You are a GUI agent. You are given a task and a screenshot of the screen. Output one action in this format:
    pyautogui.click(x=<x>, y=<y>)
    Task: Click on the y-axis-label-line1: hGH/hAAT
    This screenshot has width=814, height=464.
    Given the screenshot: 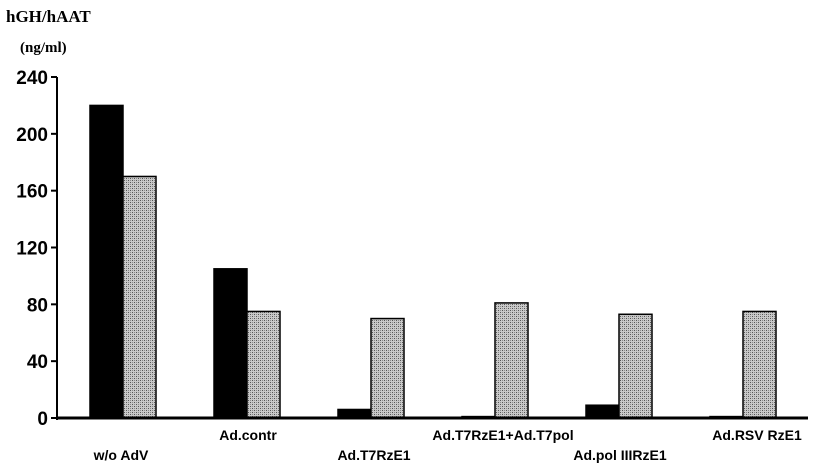 What is the action you would take?
    pyautogui.click(x=48, y=16)
    